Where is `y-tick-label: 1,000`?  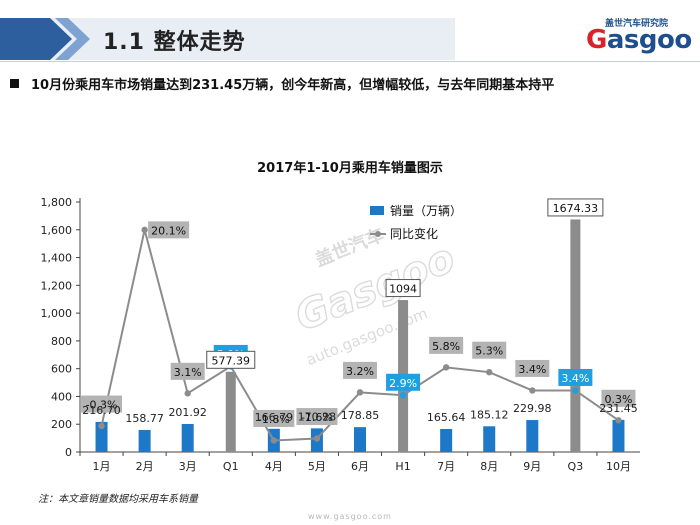
y-tick-label: 1,000 is located at coordinates (57, 313).